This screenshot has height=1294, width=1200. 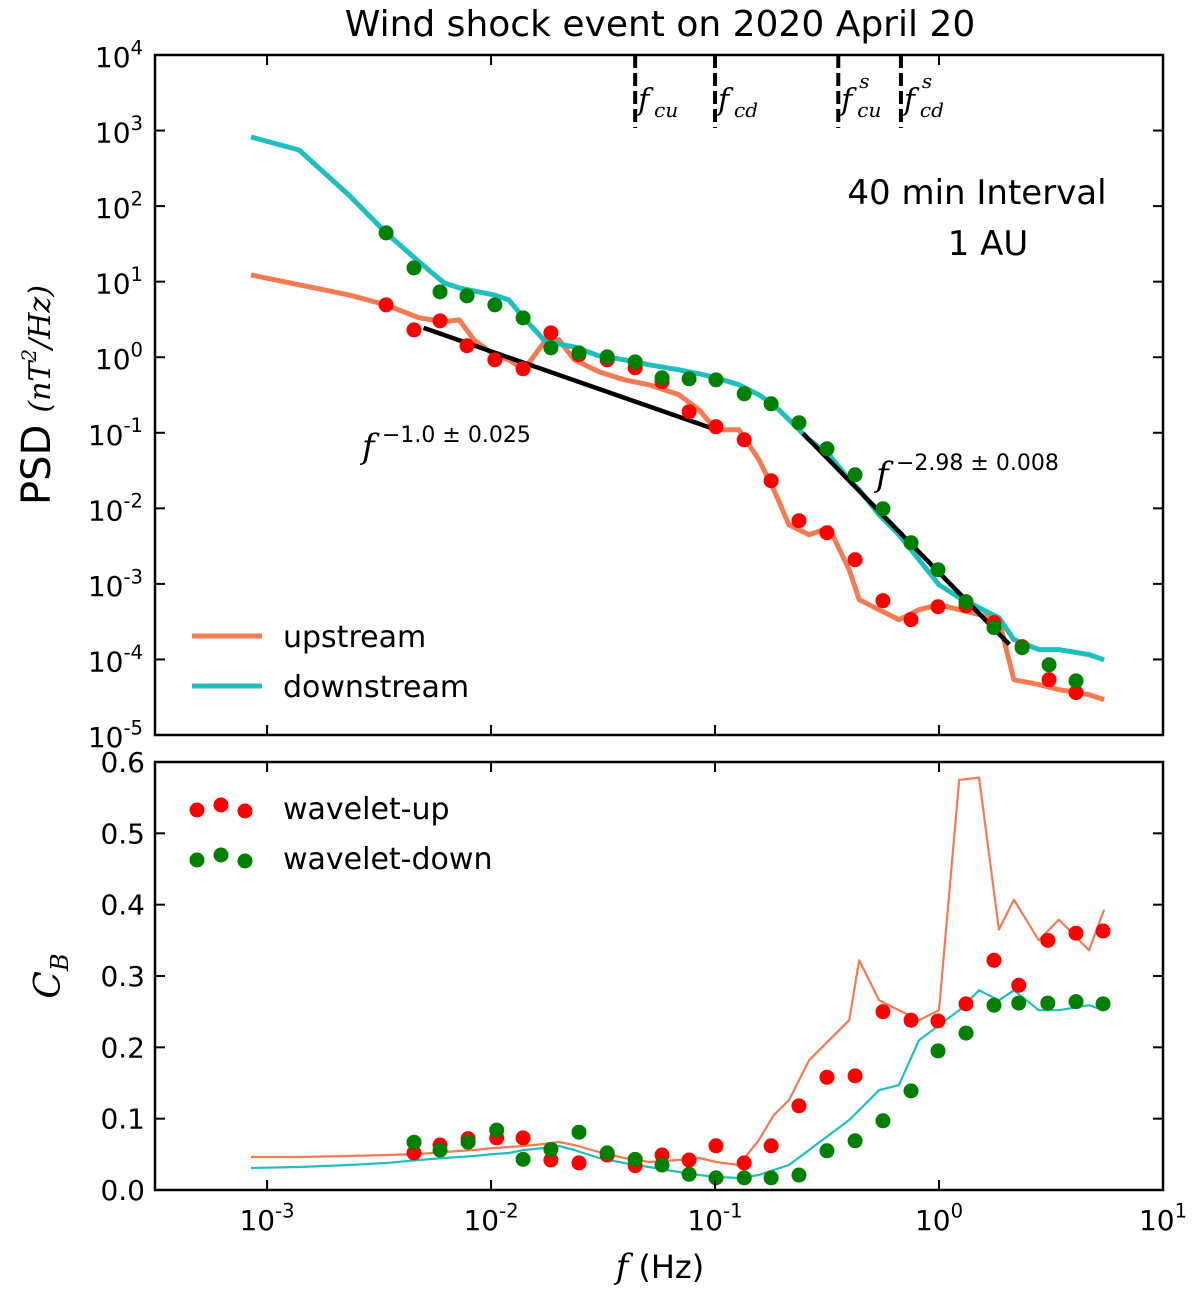 I want to click on label-part: 2, so click(x=29, y=356).